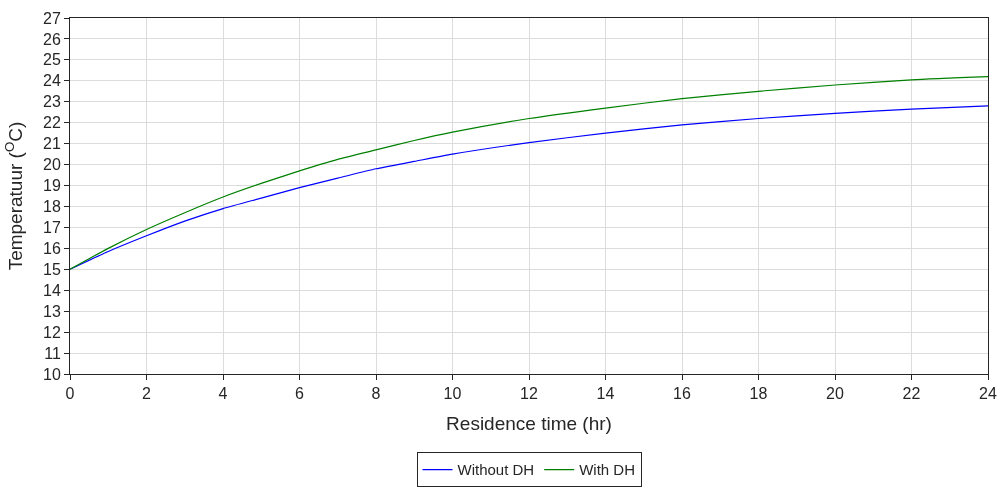 Image resolution: width=1007 pixels, height=497 pixels. Describe the element at coordinates (52, 18) in the screenshot. I see `y-tick-label: 27` at that location.